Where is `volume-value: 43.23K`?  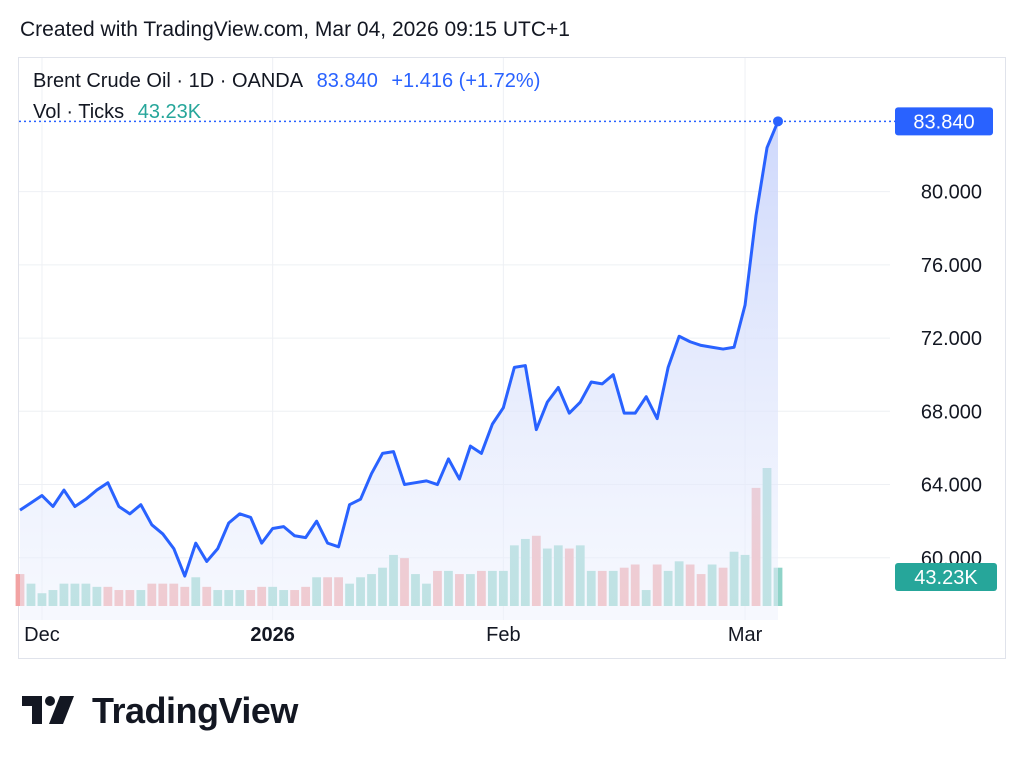
volume-value: 43.23K is located at coordinates (169, 112).